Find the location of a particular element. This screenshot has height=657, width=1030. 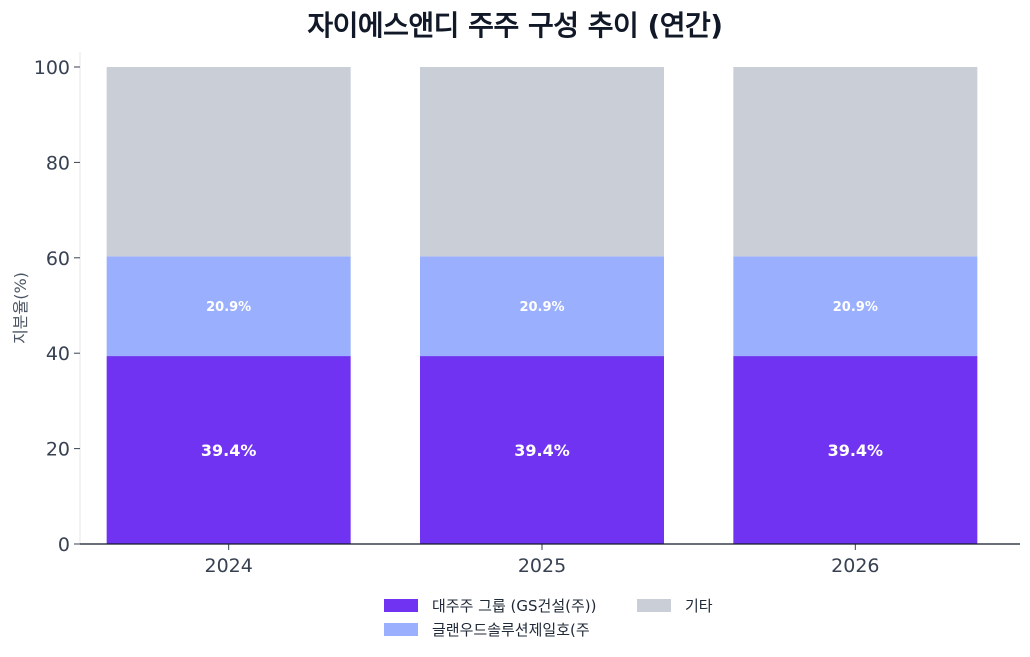

legend-label-other: 기타 is located at coordinates (699, 606).